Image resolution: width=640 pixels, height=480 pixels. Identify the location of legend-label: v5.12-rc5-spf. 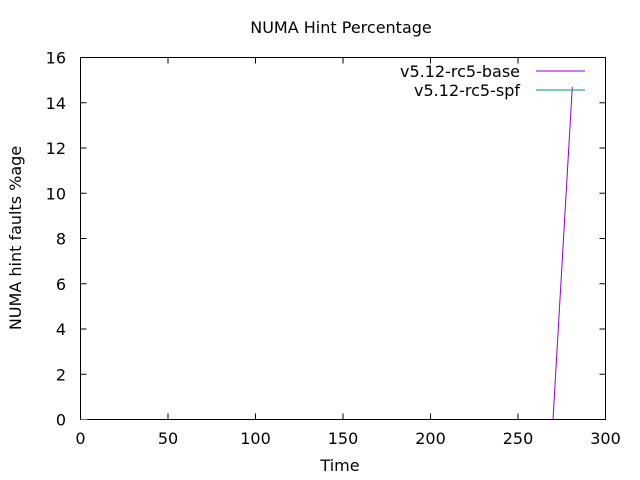
(467, 90).